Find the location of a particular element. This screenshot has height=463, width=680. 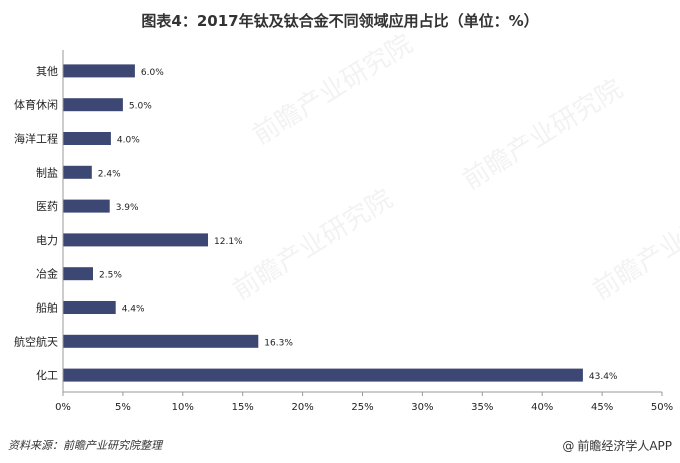

brand-credit: @ 前瞻经济学人APP is located at coordinates (617, 445).